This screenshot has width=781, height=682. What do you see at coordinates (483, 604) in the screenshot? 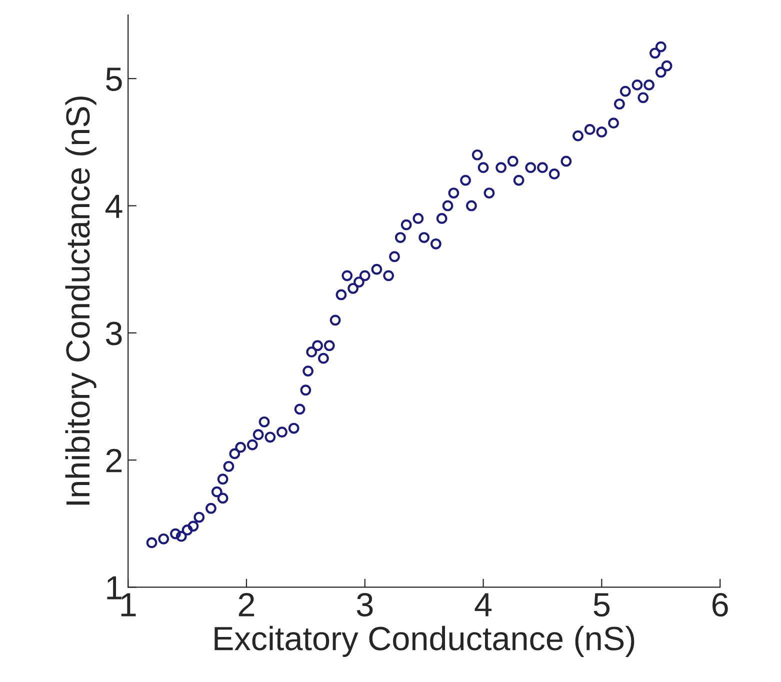
I see `x-tick-label: 4` at bounding box center [483, 604].